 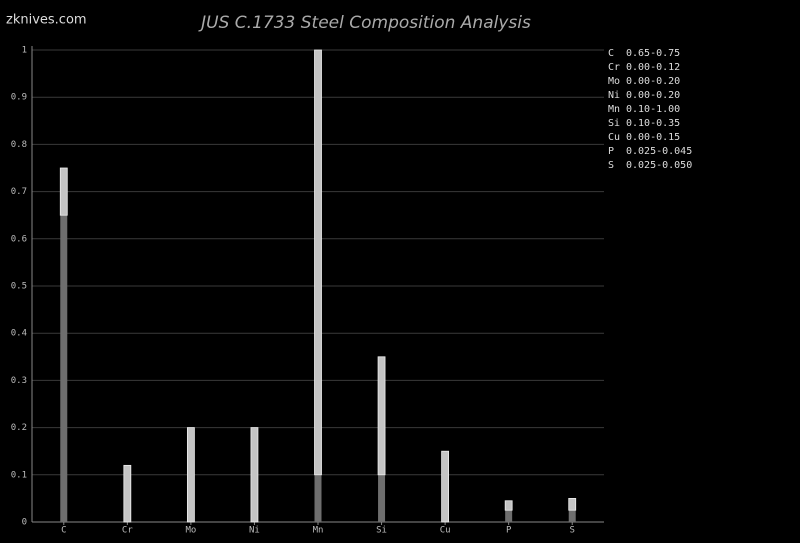 I want to click on x-tick-label: Mo, so click(x=190, y=531).